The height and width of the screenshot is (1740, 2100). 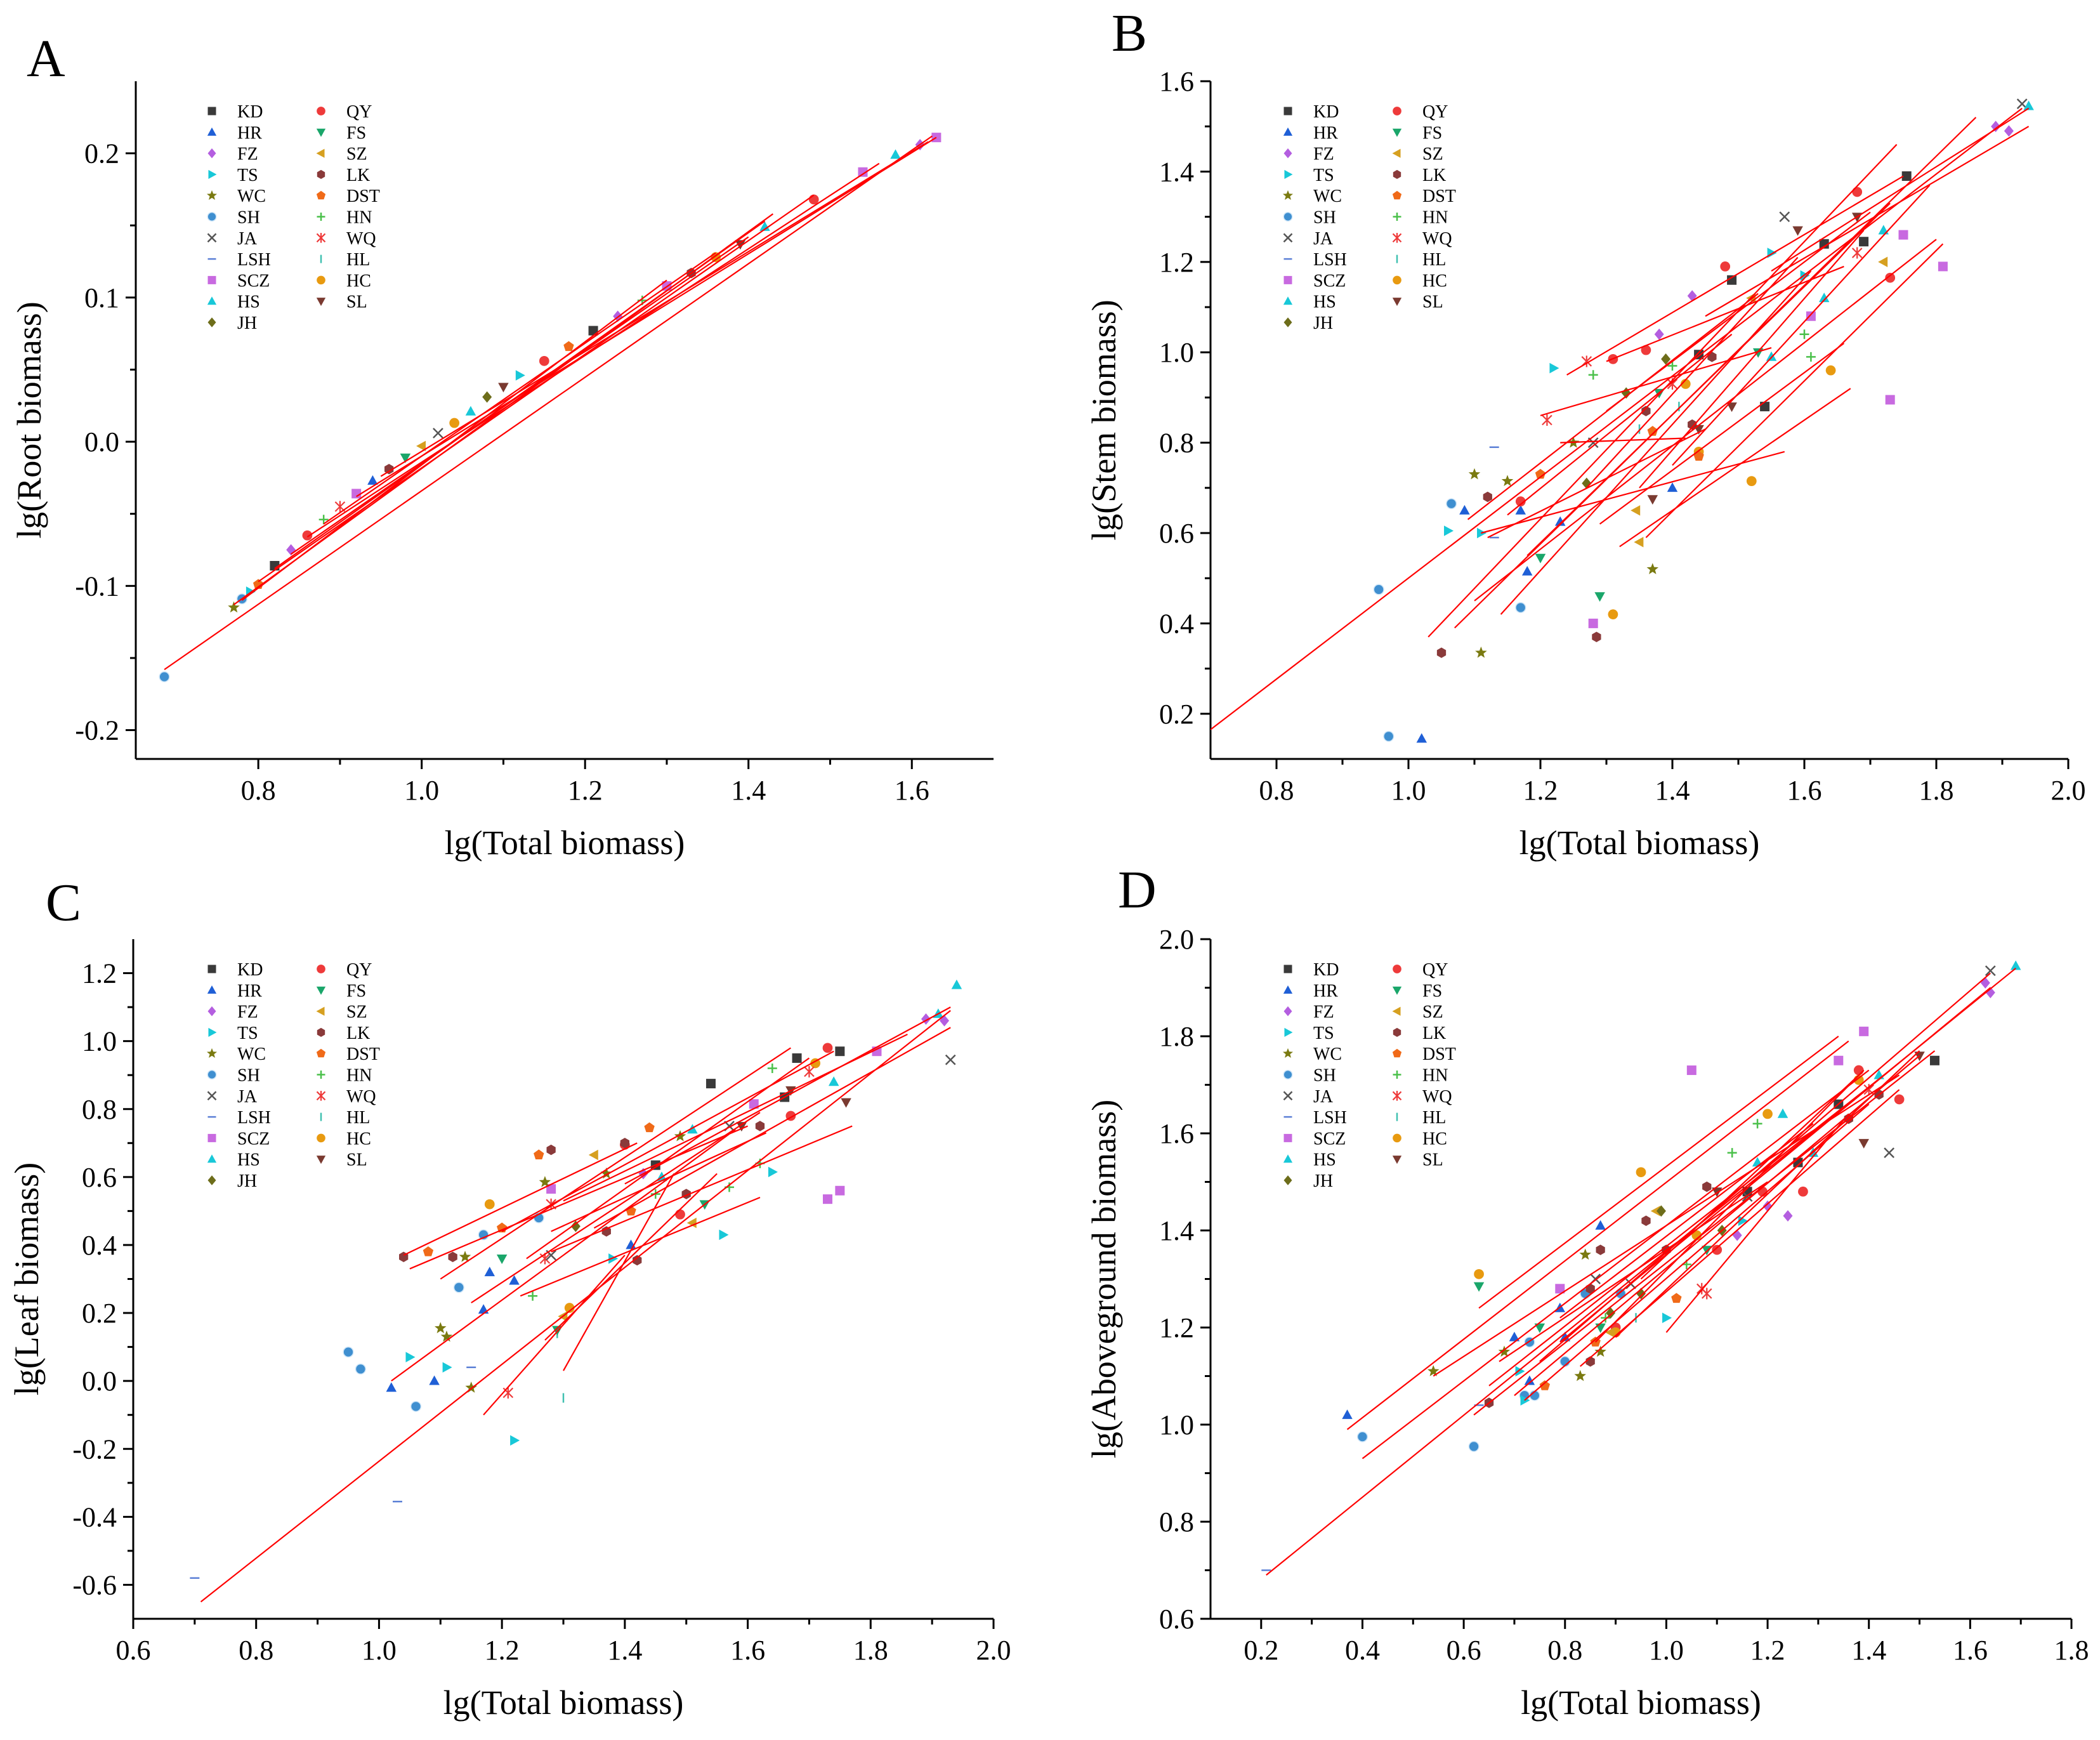 I want to click on legend-marker-jh, so click(x=1287, y=1180).